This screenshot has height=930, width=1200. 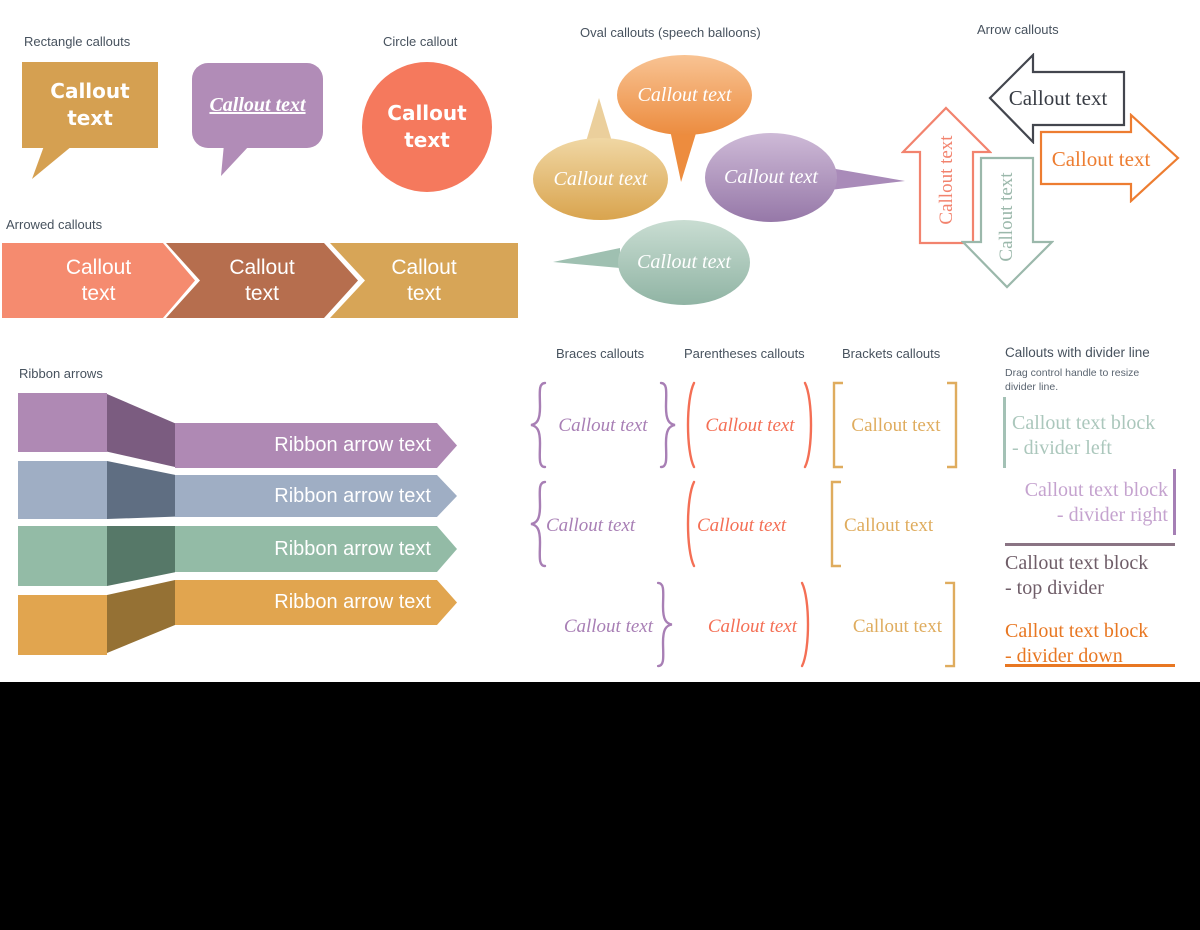 What do you see at coordinates (591, 525) in the screenshot?
I see `braces-callout-row2-label: Callout text` at bounding box center [591, 525].